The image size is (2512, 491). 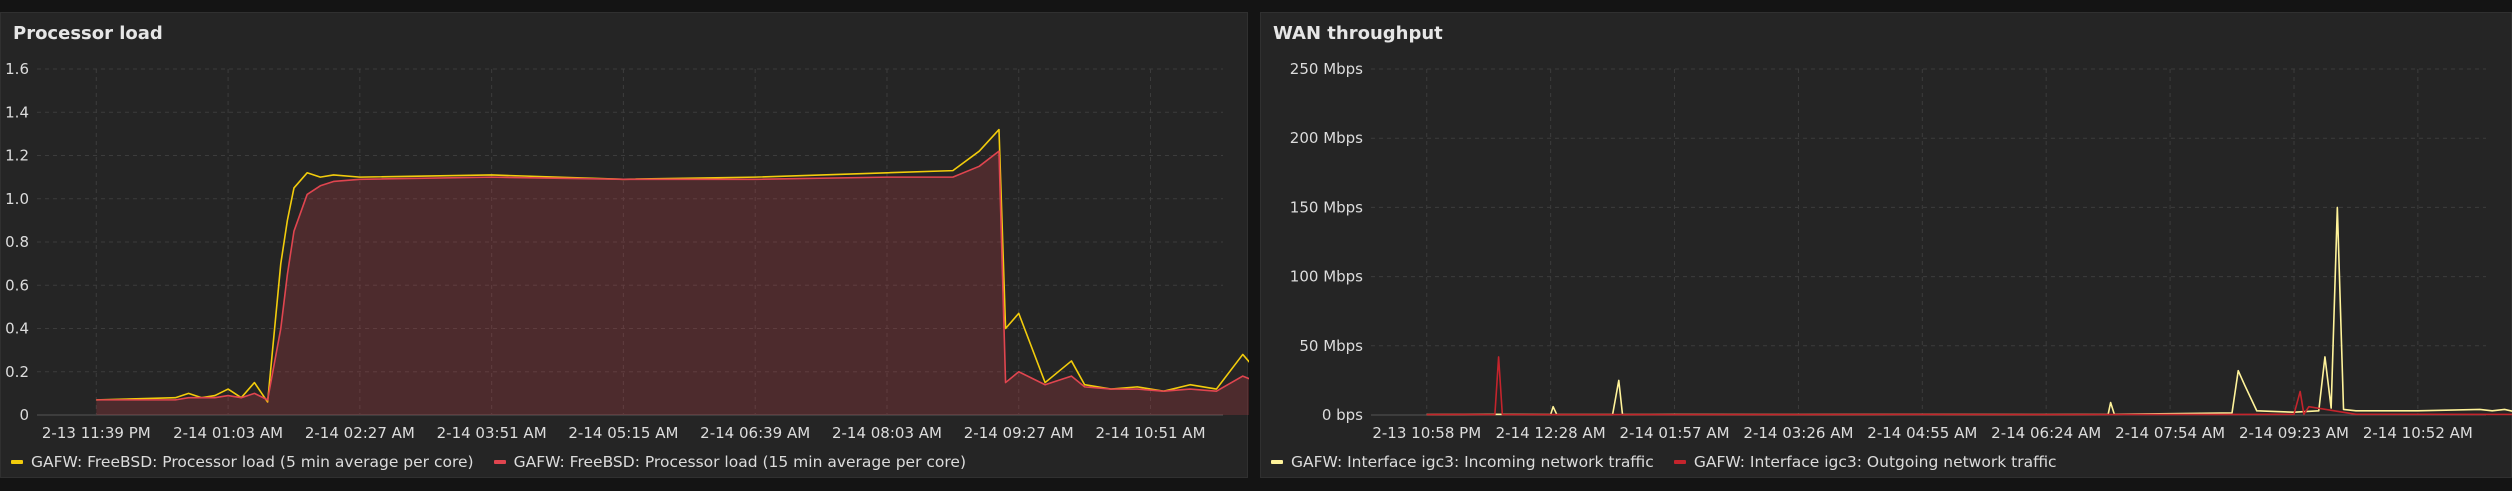 I want to click on x-tick-label: 2-14 06:39 AM, so click(x=755, y=433).